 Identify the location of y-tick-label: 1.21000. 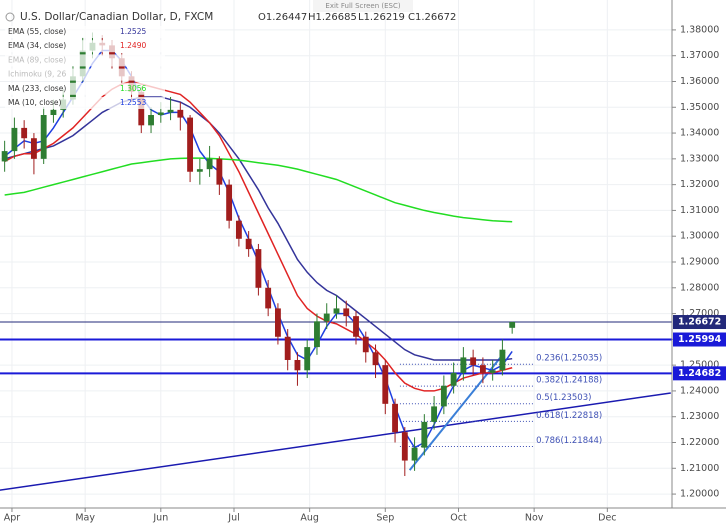
(699, 468).